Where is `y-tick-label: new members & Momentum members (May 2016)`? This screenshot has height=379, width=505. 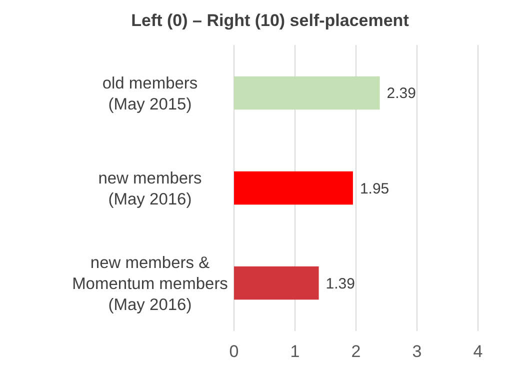
y-tick-label: new members & Momentum members (May 2016) is located at coordinates (150, 284).